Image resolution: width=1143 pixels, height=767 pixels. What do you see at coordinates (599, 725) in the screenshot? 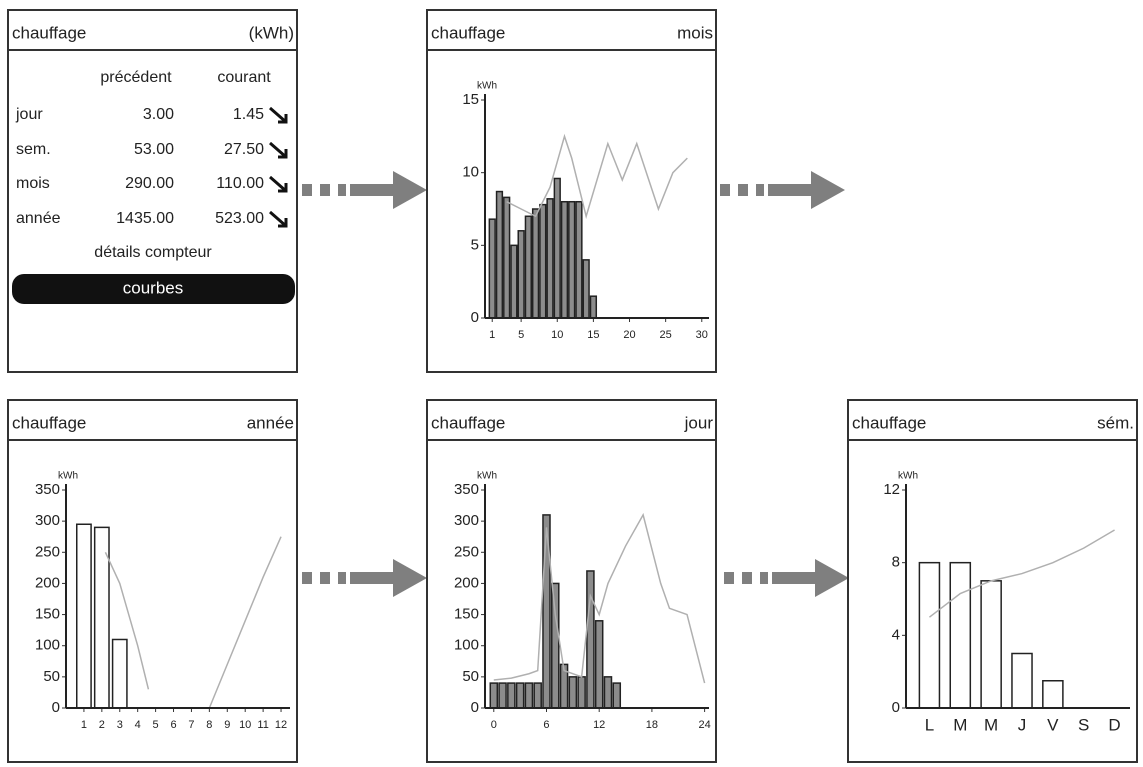
I see `x-tick-label: 12` at bounding box center [599, 725].